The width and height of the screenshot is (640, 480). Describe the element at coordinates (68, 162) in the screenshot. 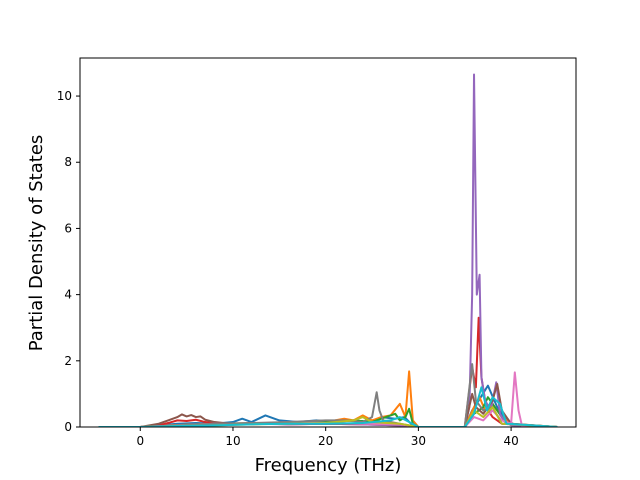

I see `y-tick-label: 8` at that location.